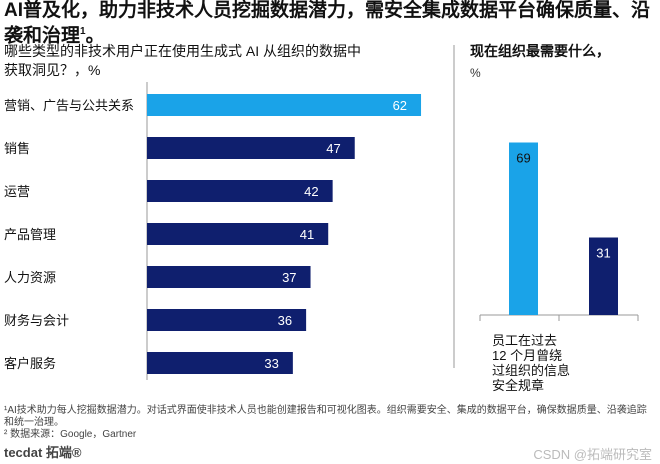 Image resolution: width=660 pixels, height=464 pixels. What do you see at coordinates (400, 105) in the screenshot?
I see `data-label: 62` at bounding box center [400, 105].